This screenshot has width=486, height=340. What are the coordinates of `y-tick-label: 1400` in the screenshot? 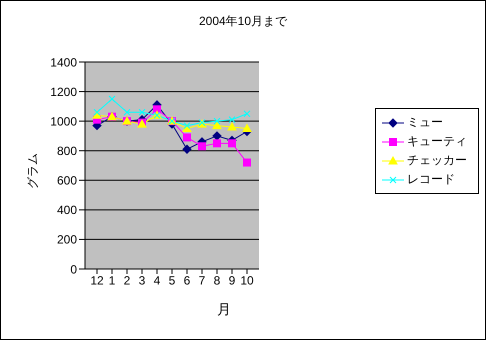 It's located at (64, 62).